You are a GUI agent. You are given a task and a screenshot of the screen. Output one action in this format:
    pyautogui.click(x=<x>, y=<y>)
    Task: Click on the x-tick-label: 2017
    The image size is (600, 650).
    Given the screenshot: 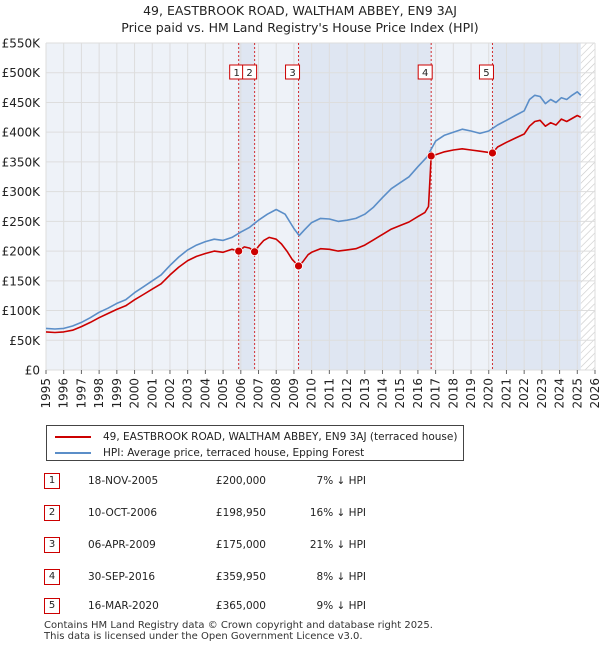 What is the action you would take?
    pyautogui.click(x=436, y=393)
    